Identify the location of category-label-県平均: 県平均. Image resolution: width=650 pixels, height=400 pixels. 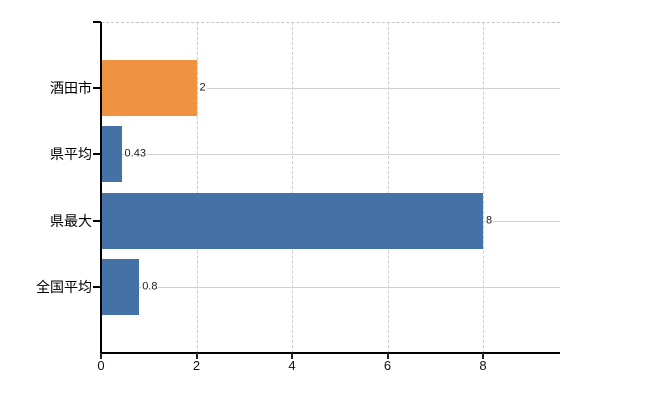
(71, 154).